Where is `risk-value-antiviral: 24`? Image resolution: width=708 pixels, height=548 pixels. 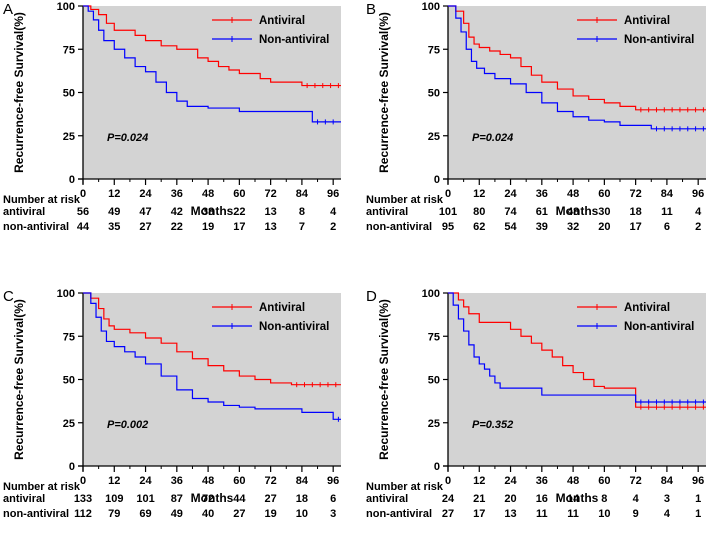 risk-value-antiviral: 24 is located at coordinates (448, 499).